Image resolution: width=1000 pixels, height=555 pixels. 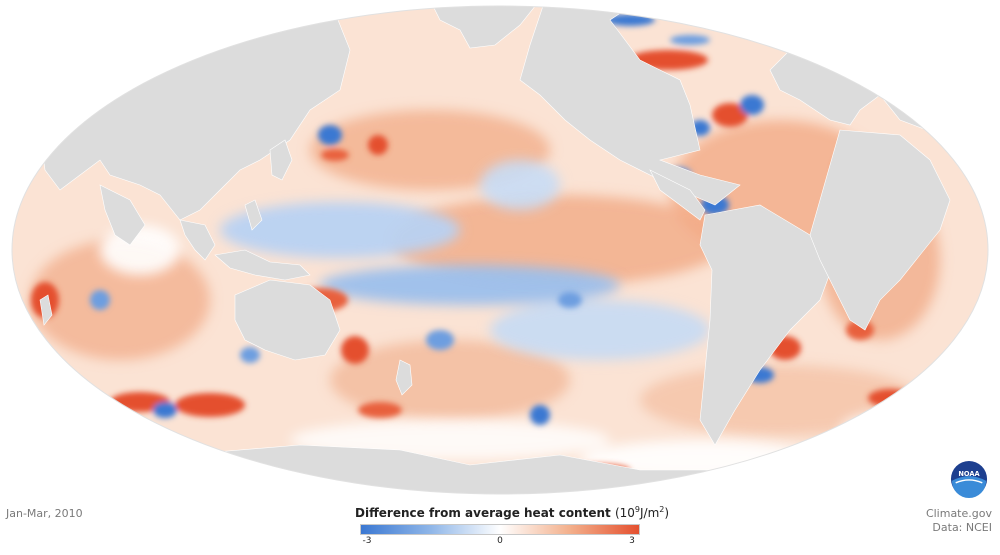 I want to click on legend-ticks: -3 0 3, so click(x=500, y=542).